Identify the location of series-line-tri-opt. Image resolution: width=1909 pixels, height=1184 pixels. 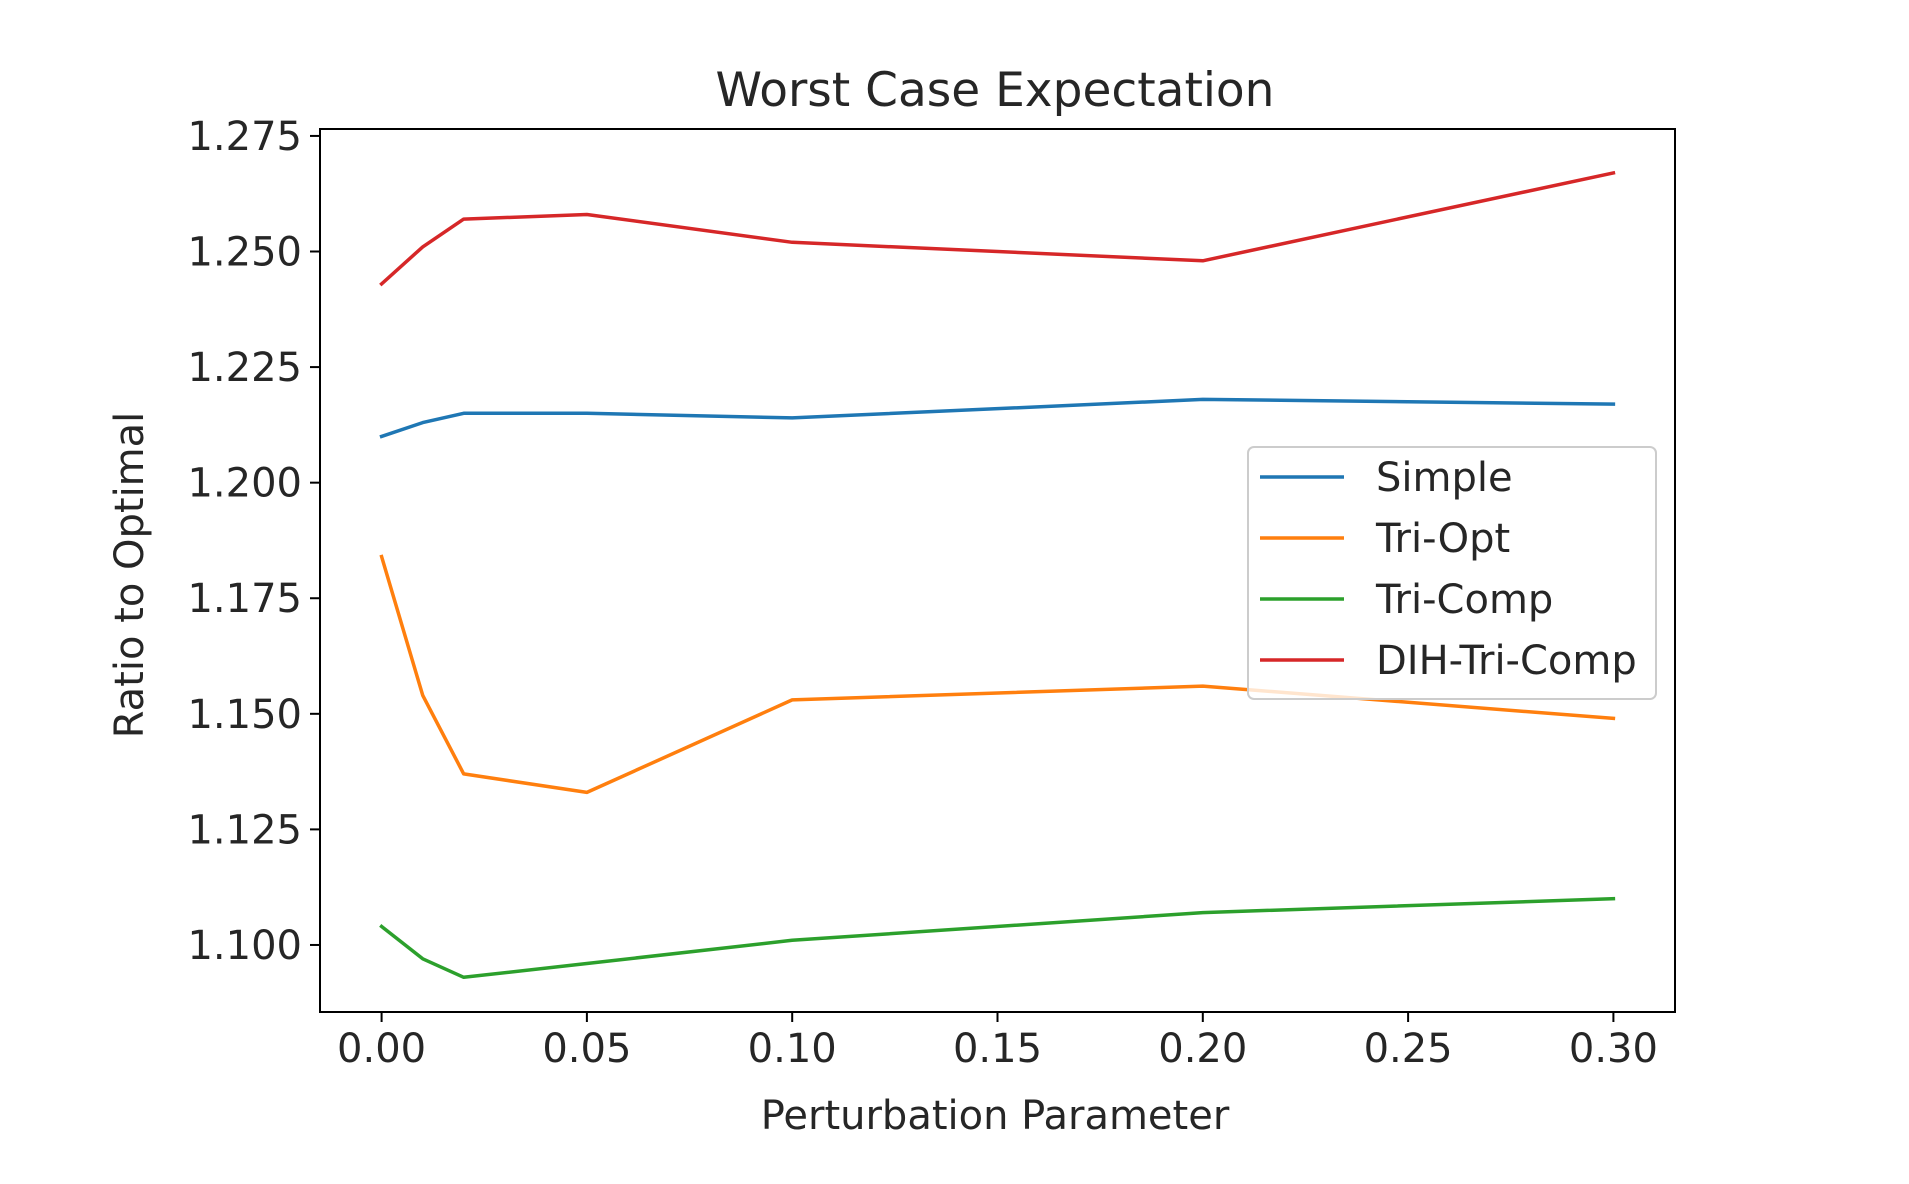
(997, 674).